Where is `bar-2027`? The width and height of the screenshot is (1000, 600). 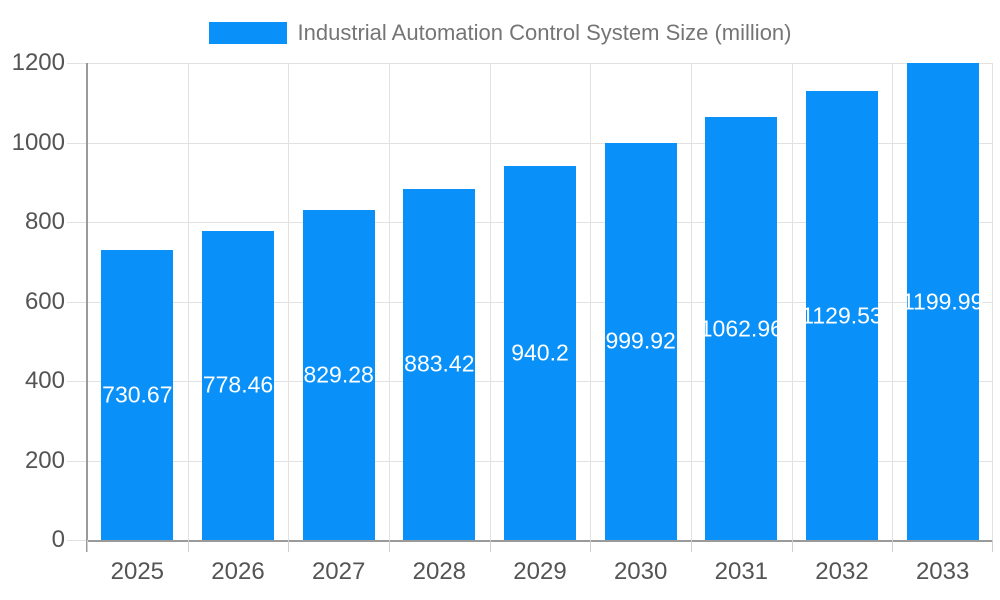
bar-2027 is located at coordinates (338, 375).